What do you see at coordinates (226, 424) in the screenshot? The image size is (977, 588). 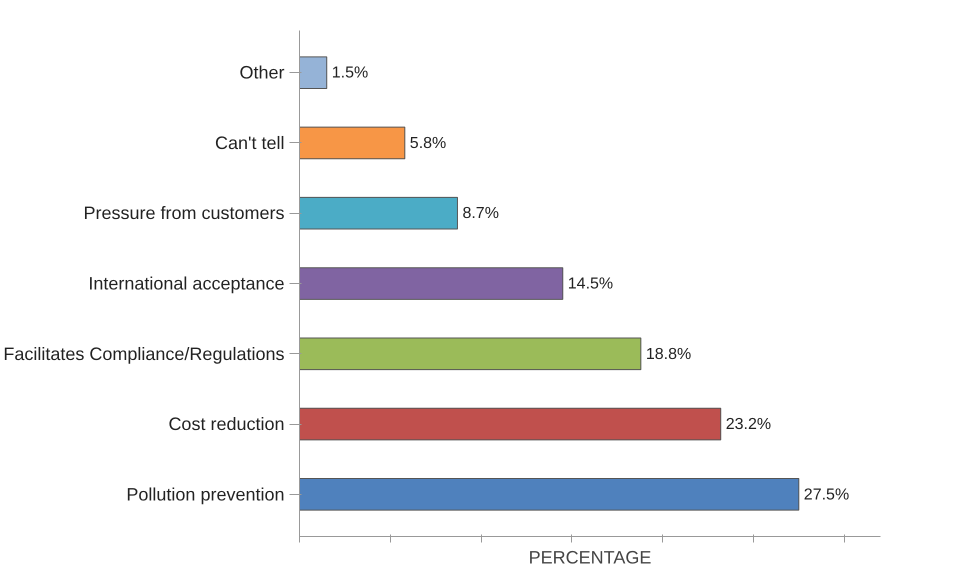 I see `y-tick-label: Cost reduction` at bounding box center [226, 424].